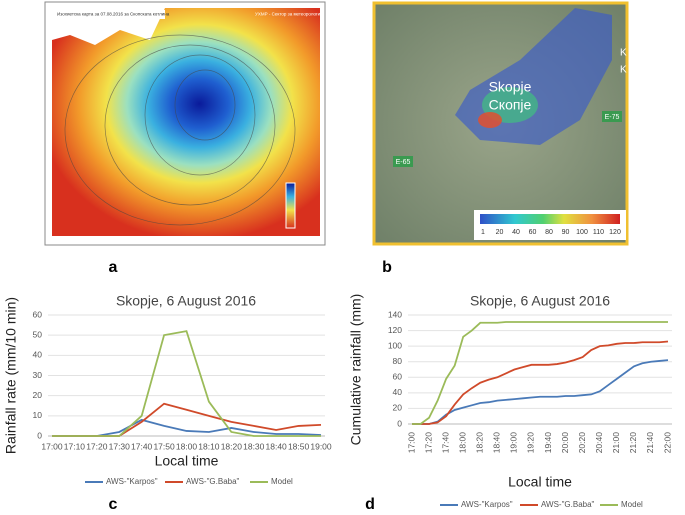  Describe the element at coordinates (290, 205) in the screenshot. I see `color-bar` at that location.